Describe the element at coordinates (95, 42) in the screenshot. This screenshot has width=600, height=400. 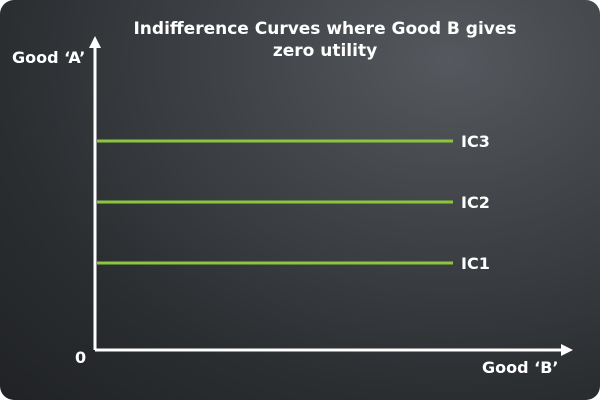
I see `y-axis-arrow` at that location.